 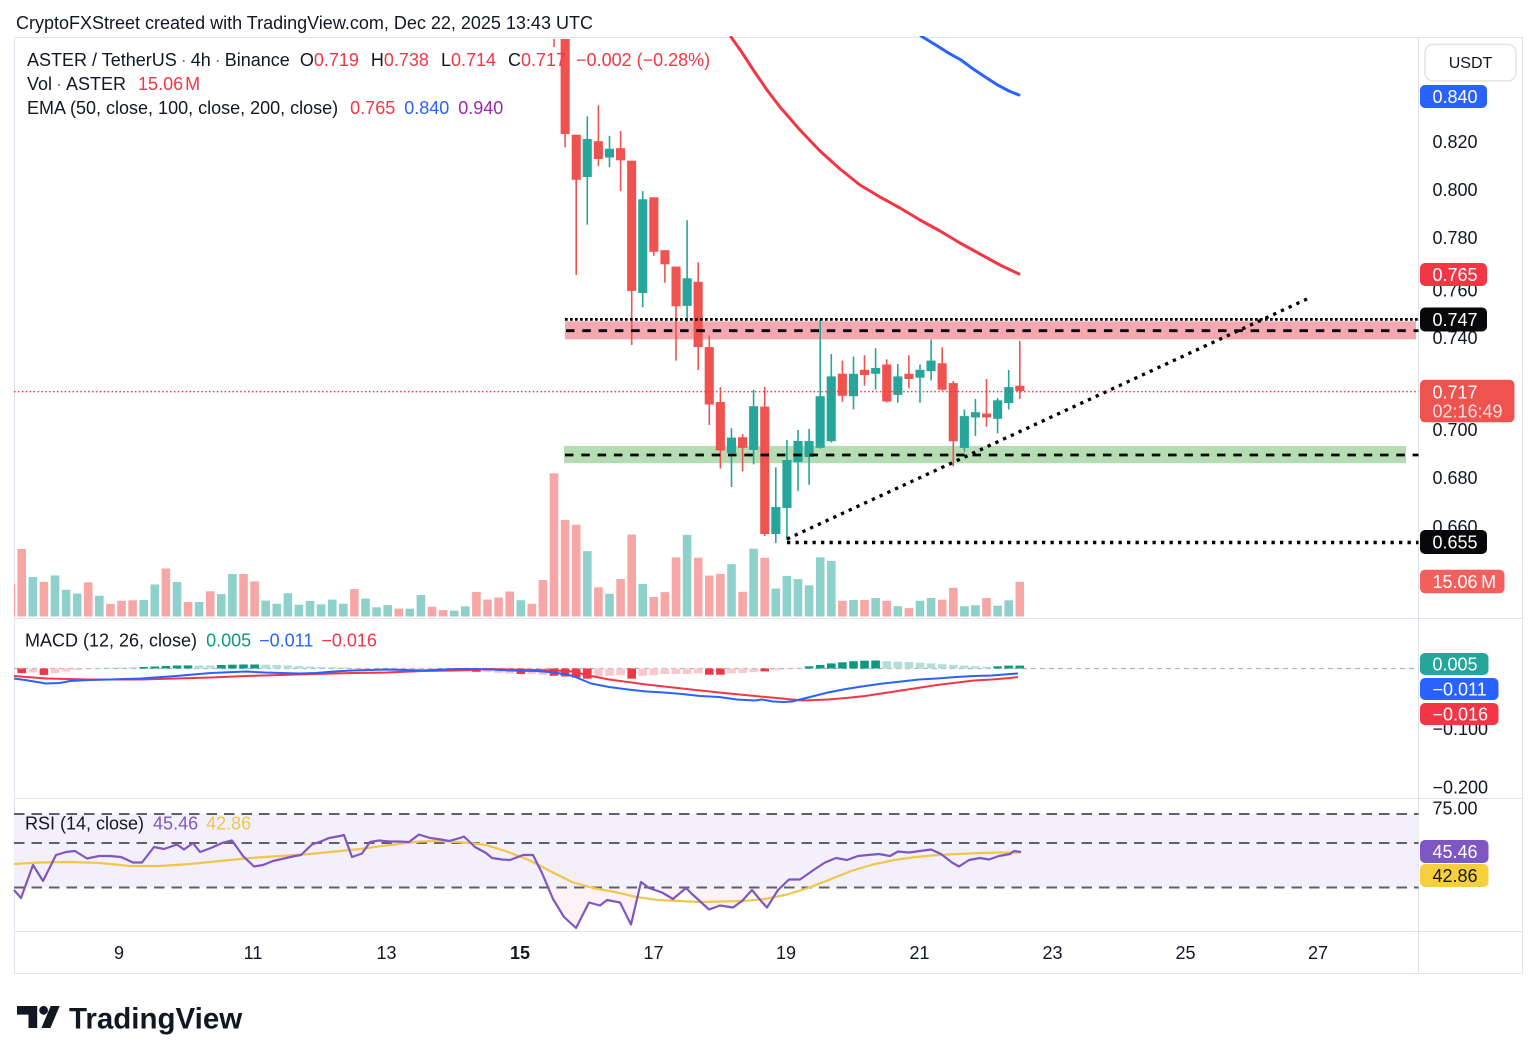 I want to click on svg-text: −0.200, so click(x=1461, y=787).